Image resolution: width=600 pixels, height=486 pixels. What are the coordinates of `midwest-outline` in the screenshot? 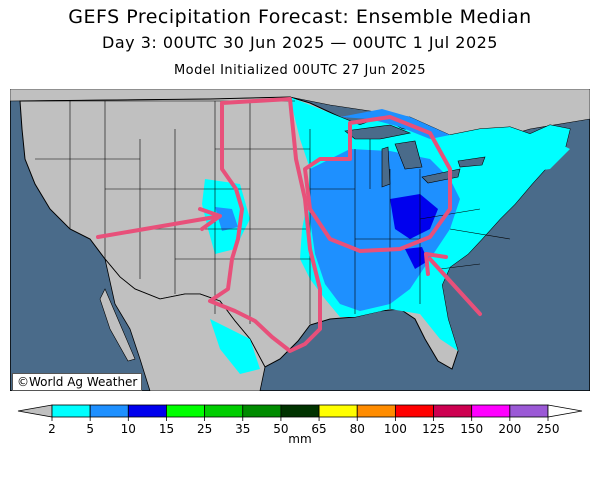 It's located at (377, 184).